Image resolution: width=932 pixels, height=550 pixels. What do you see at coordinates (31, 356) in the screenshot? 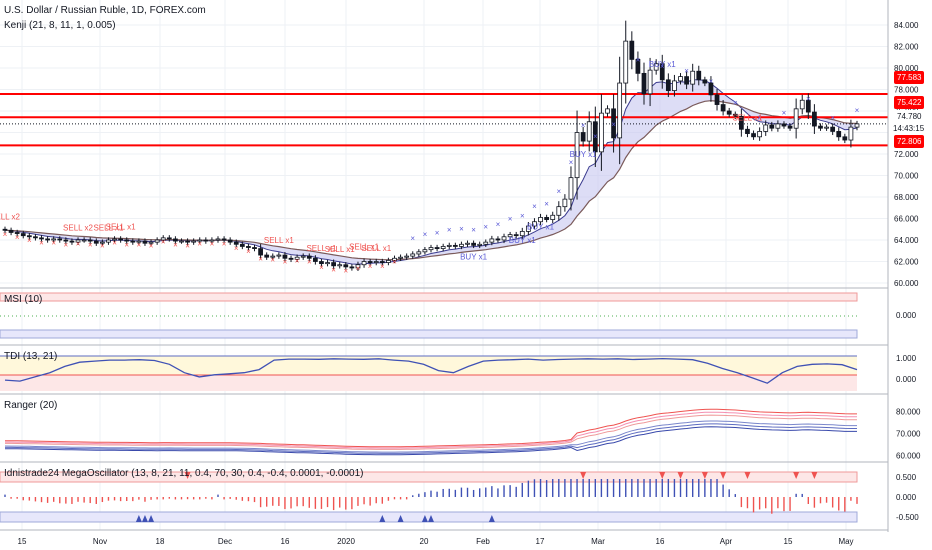
I see `tdi-label: TDI (13, 21)` at bounding box center [31, 356].